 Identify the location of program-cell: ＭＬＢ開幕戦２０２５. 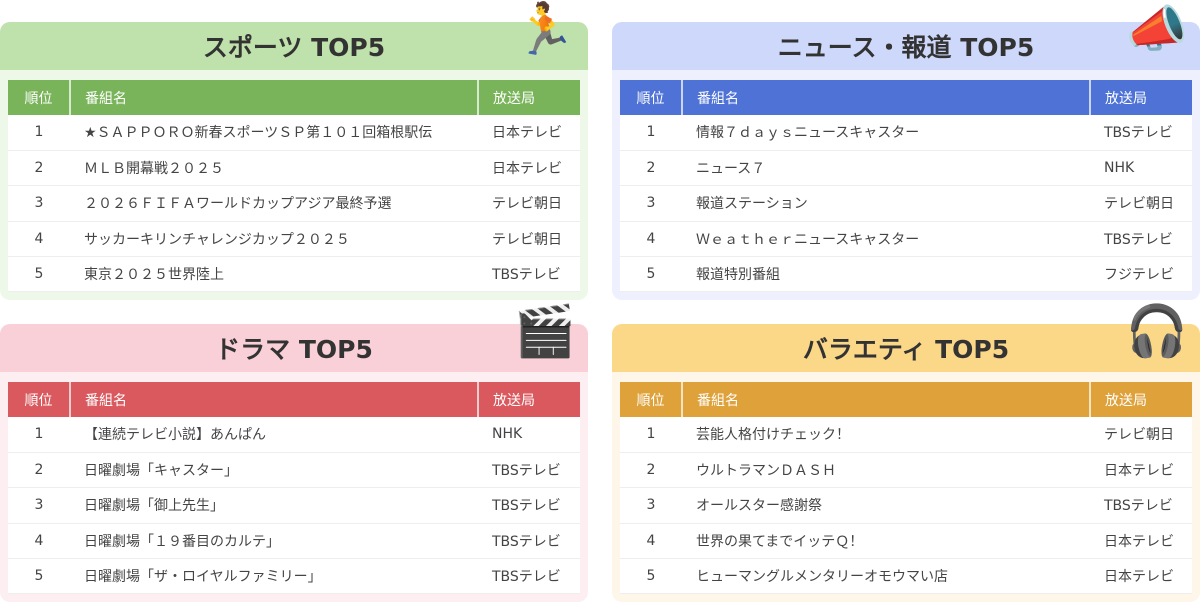
(274, 168).